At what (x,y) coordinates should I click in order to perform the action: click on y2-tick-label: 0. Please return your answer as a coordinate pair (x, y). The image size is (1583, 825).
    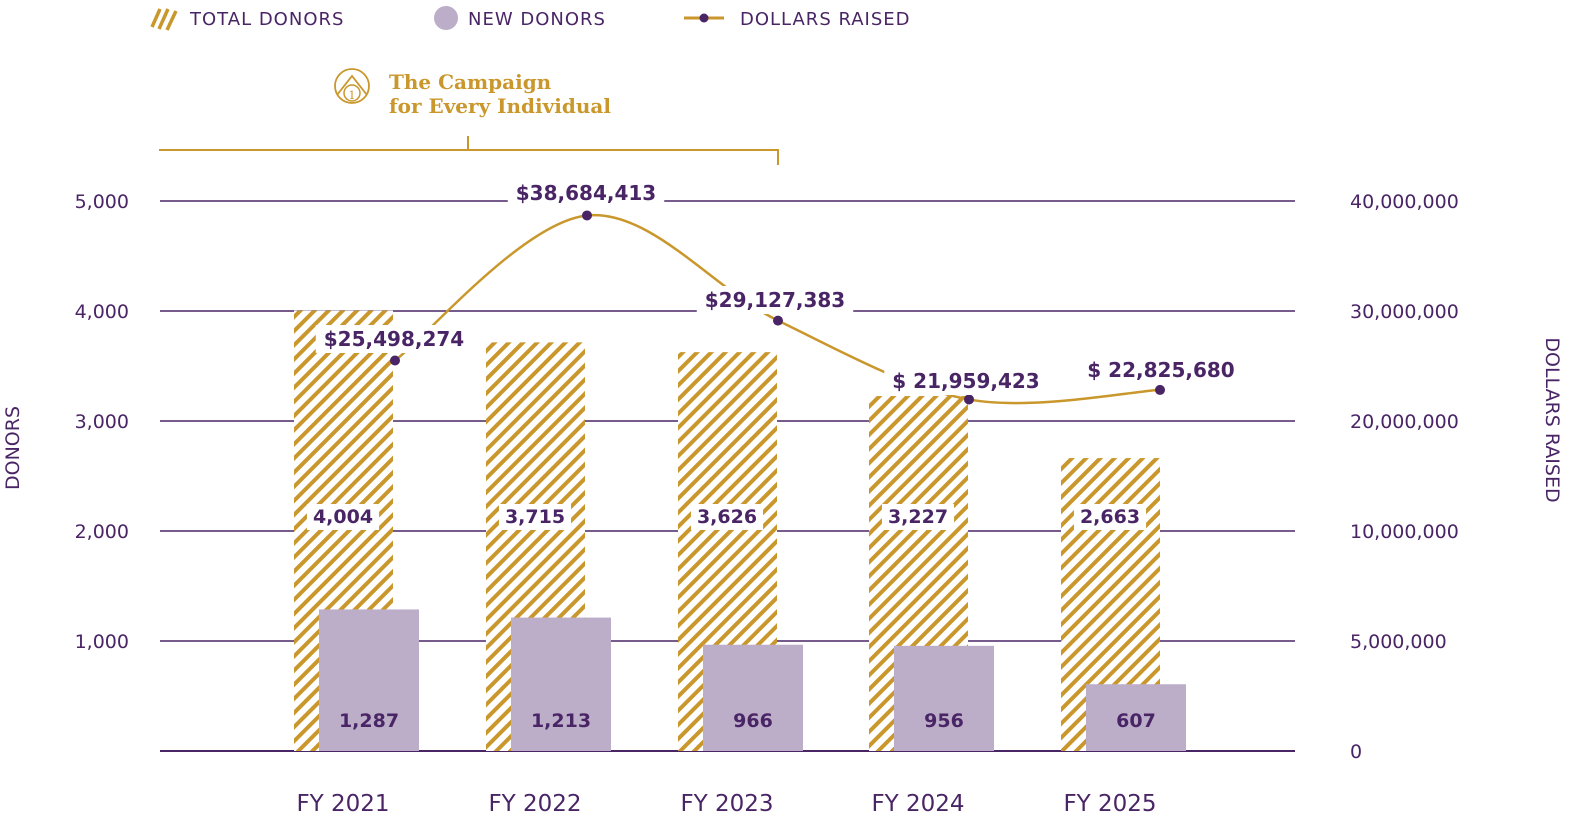
    Looking at the image, I should click on (1356, 752).